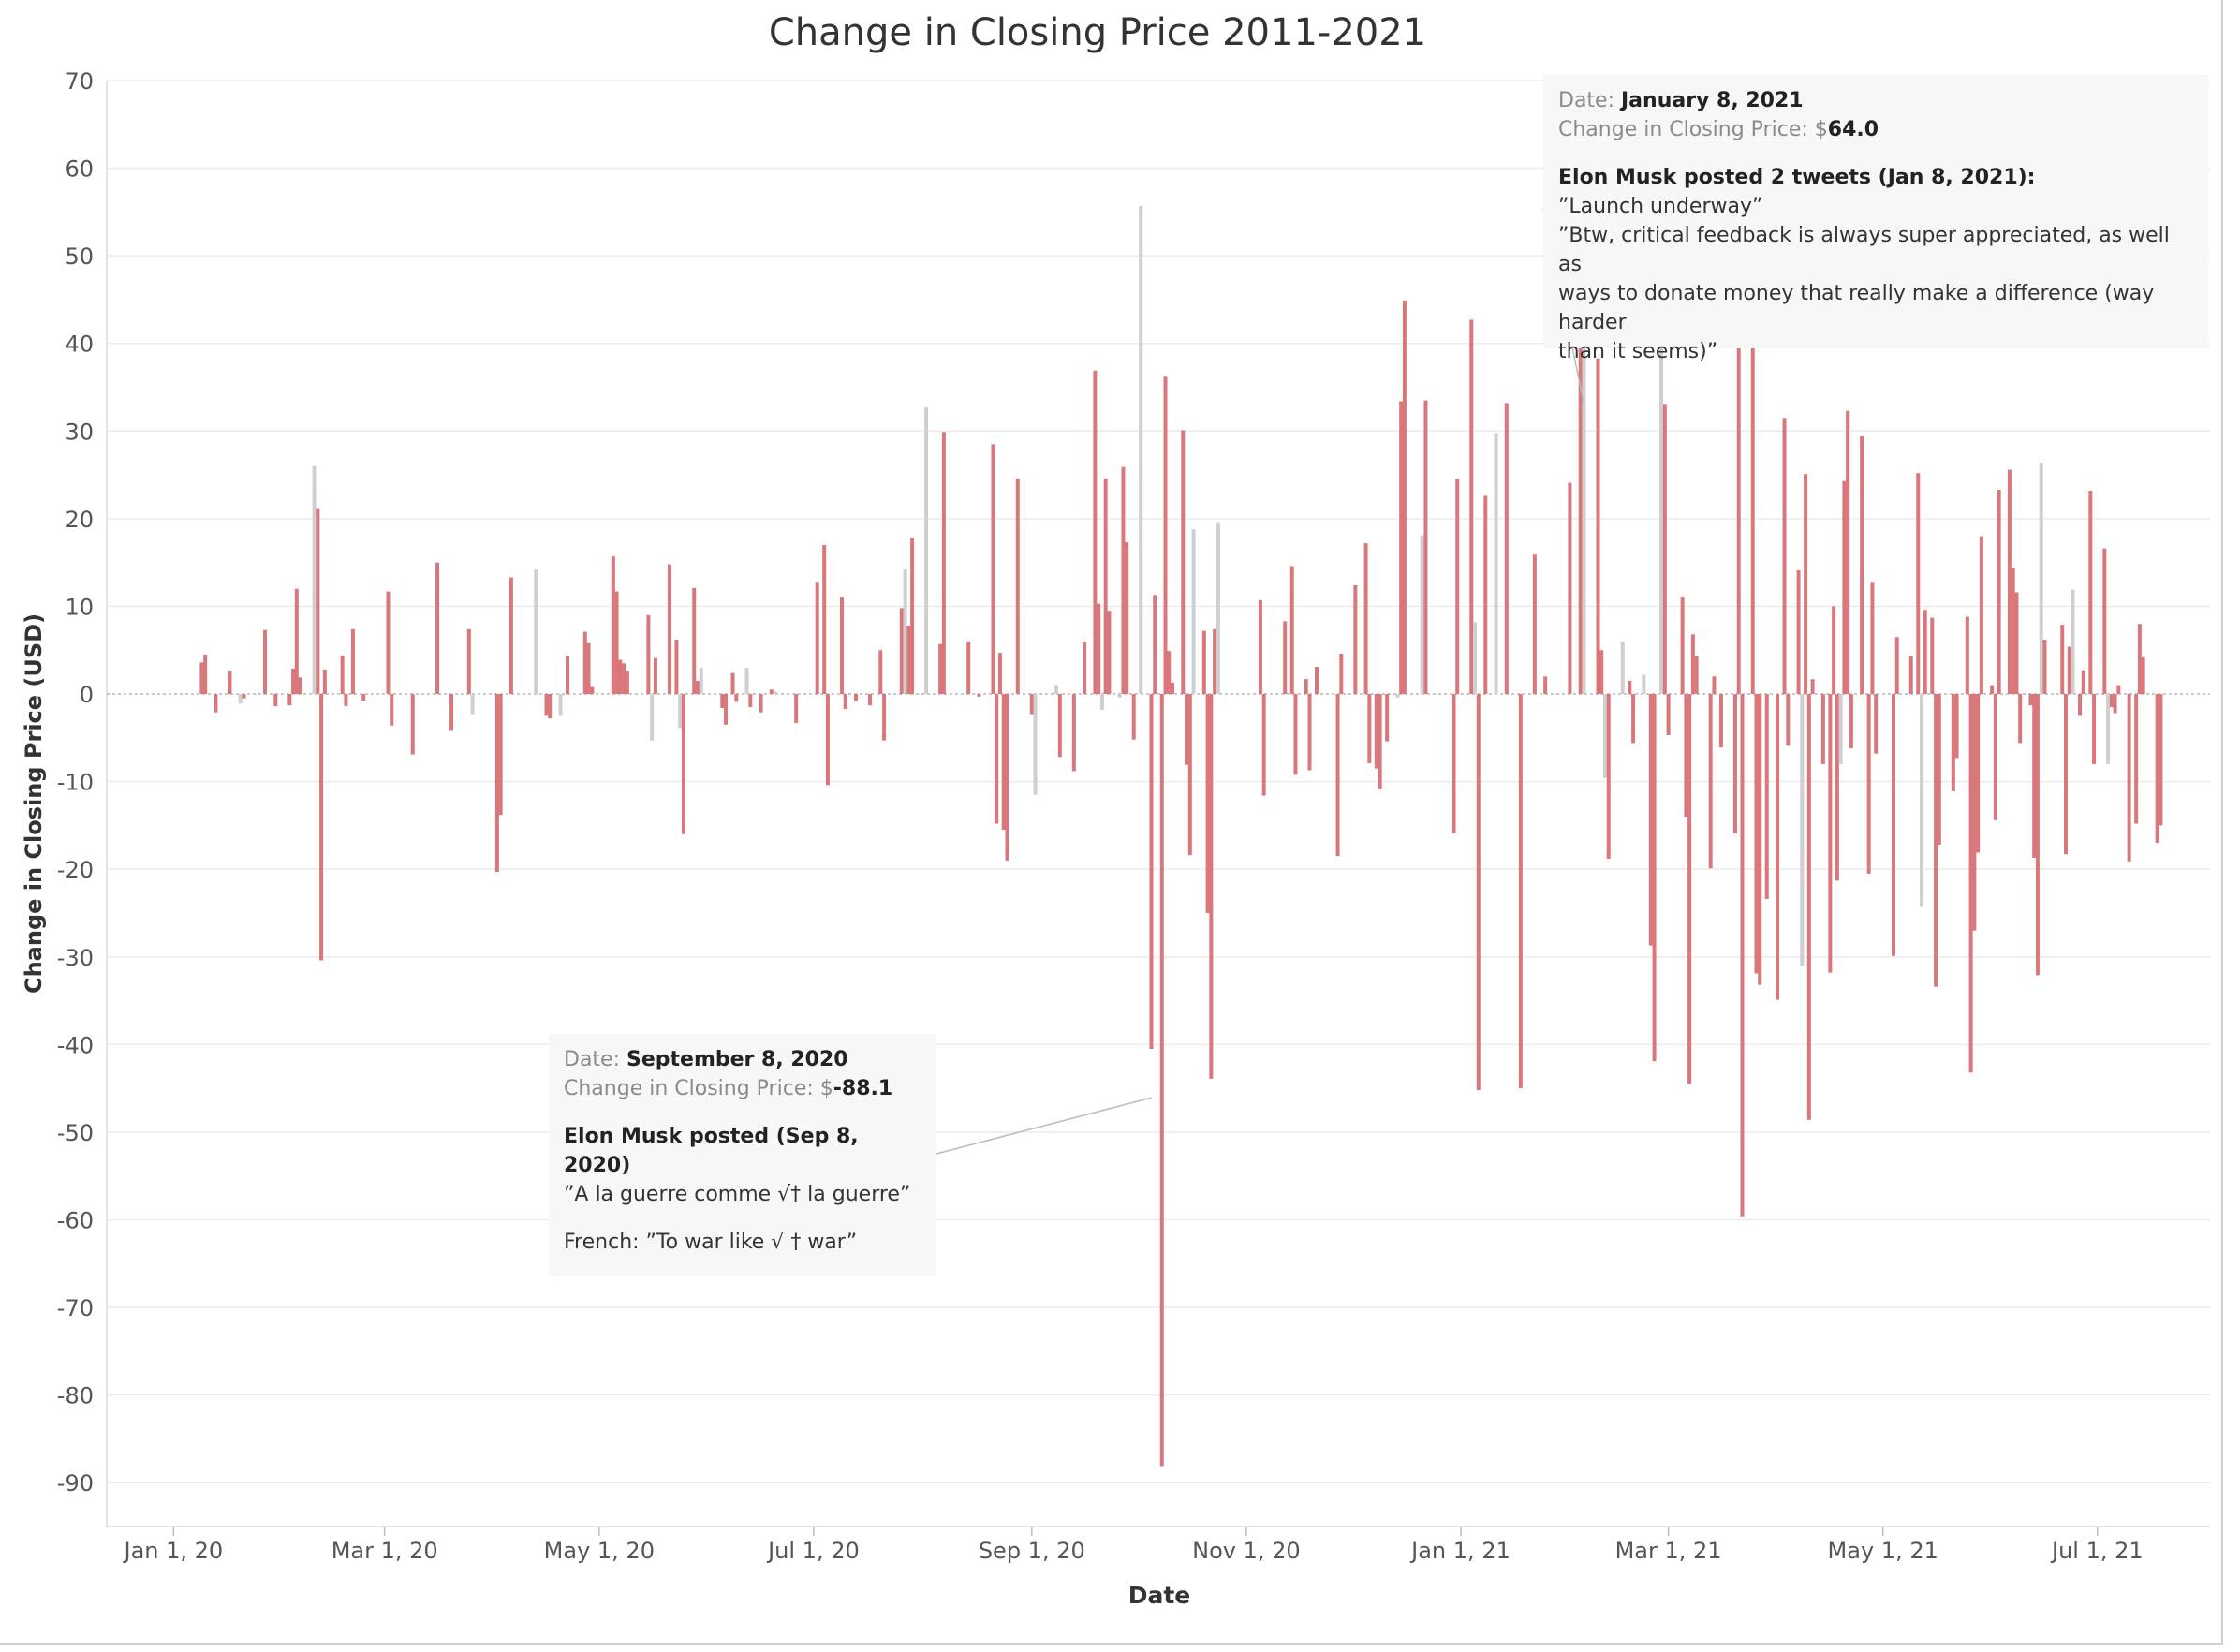 The width and height of the screenshot is (2240, 1652). What do you see at coordinates (2222, 822) in the screenshot?
I see `window-right-edge` at bounding box center [2222, 822].